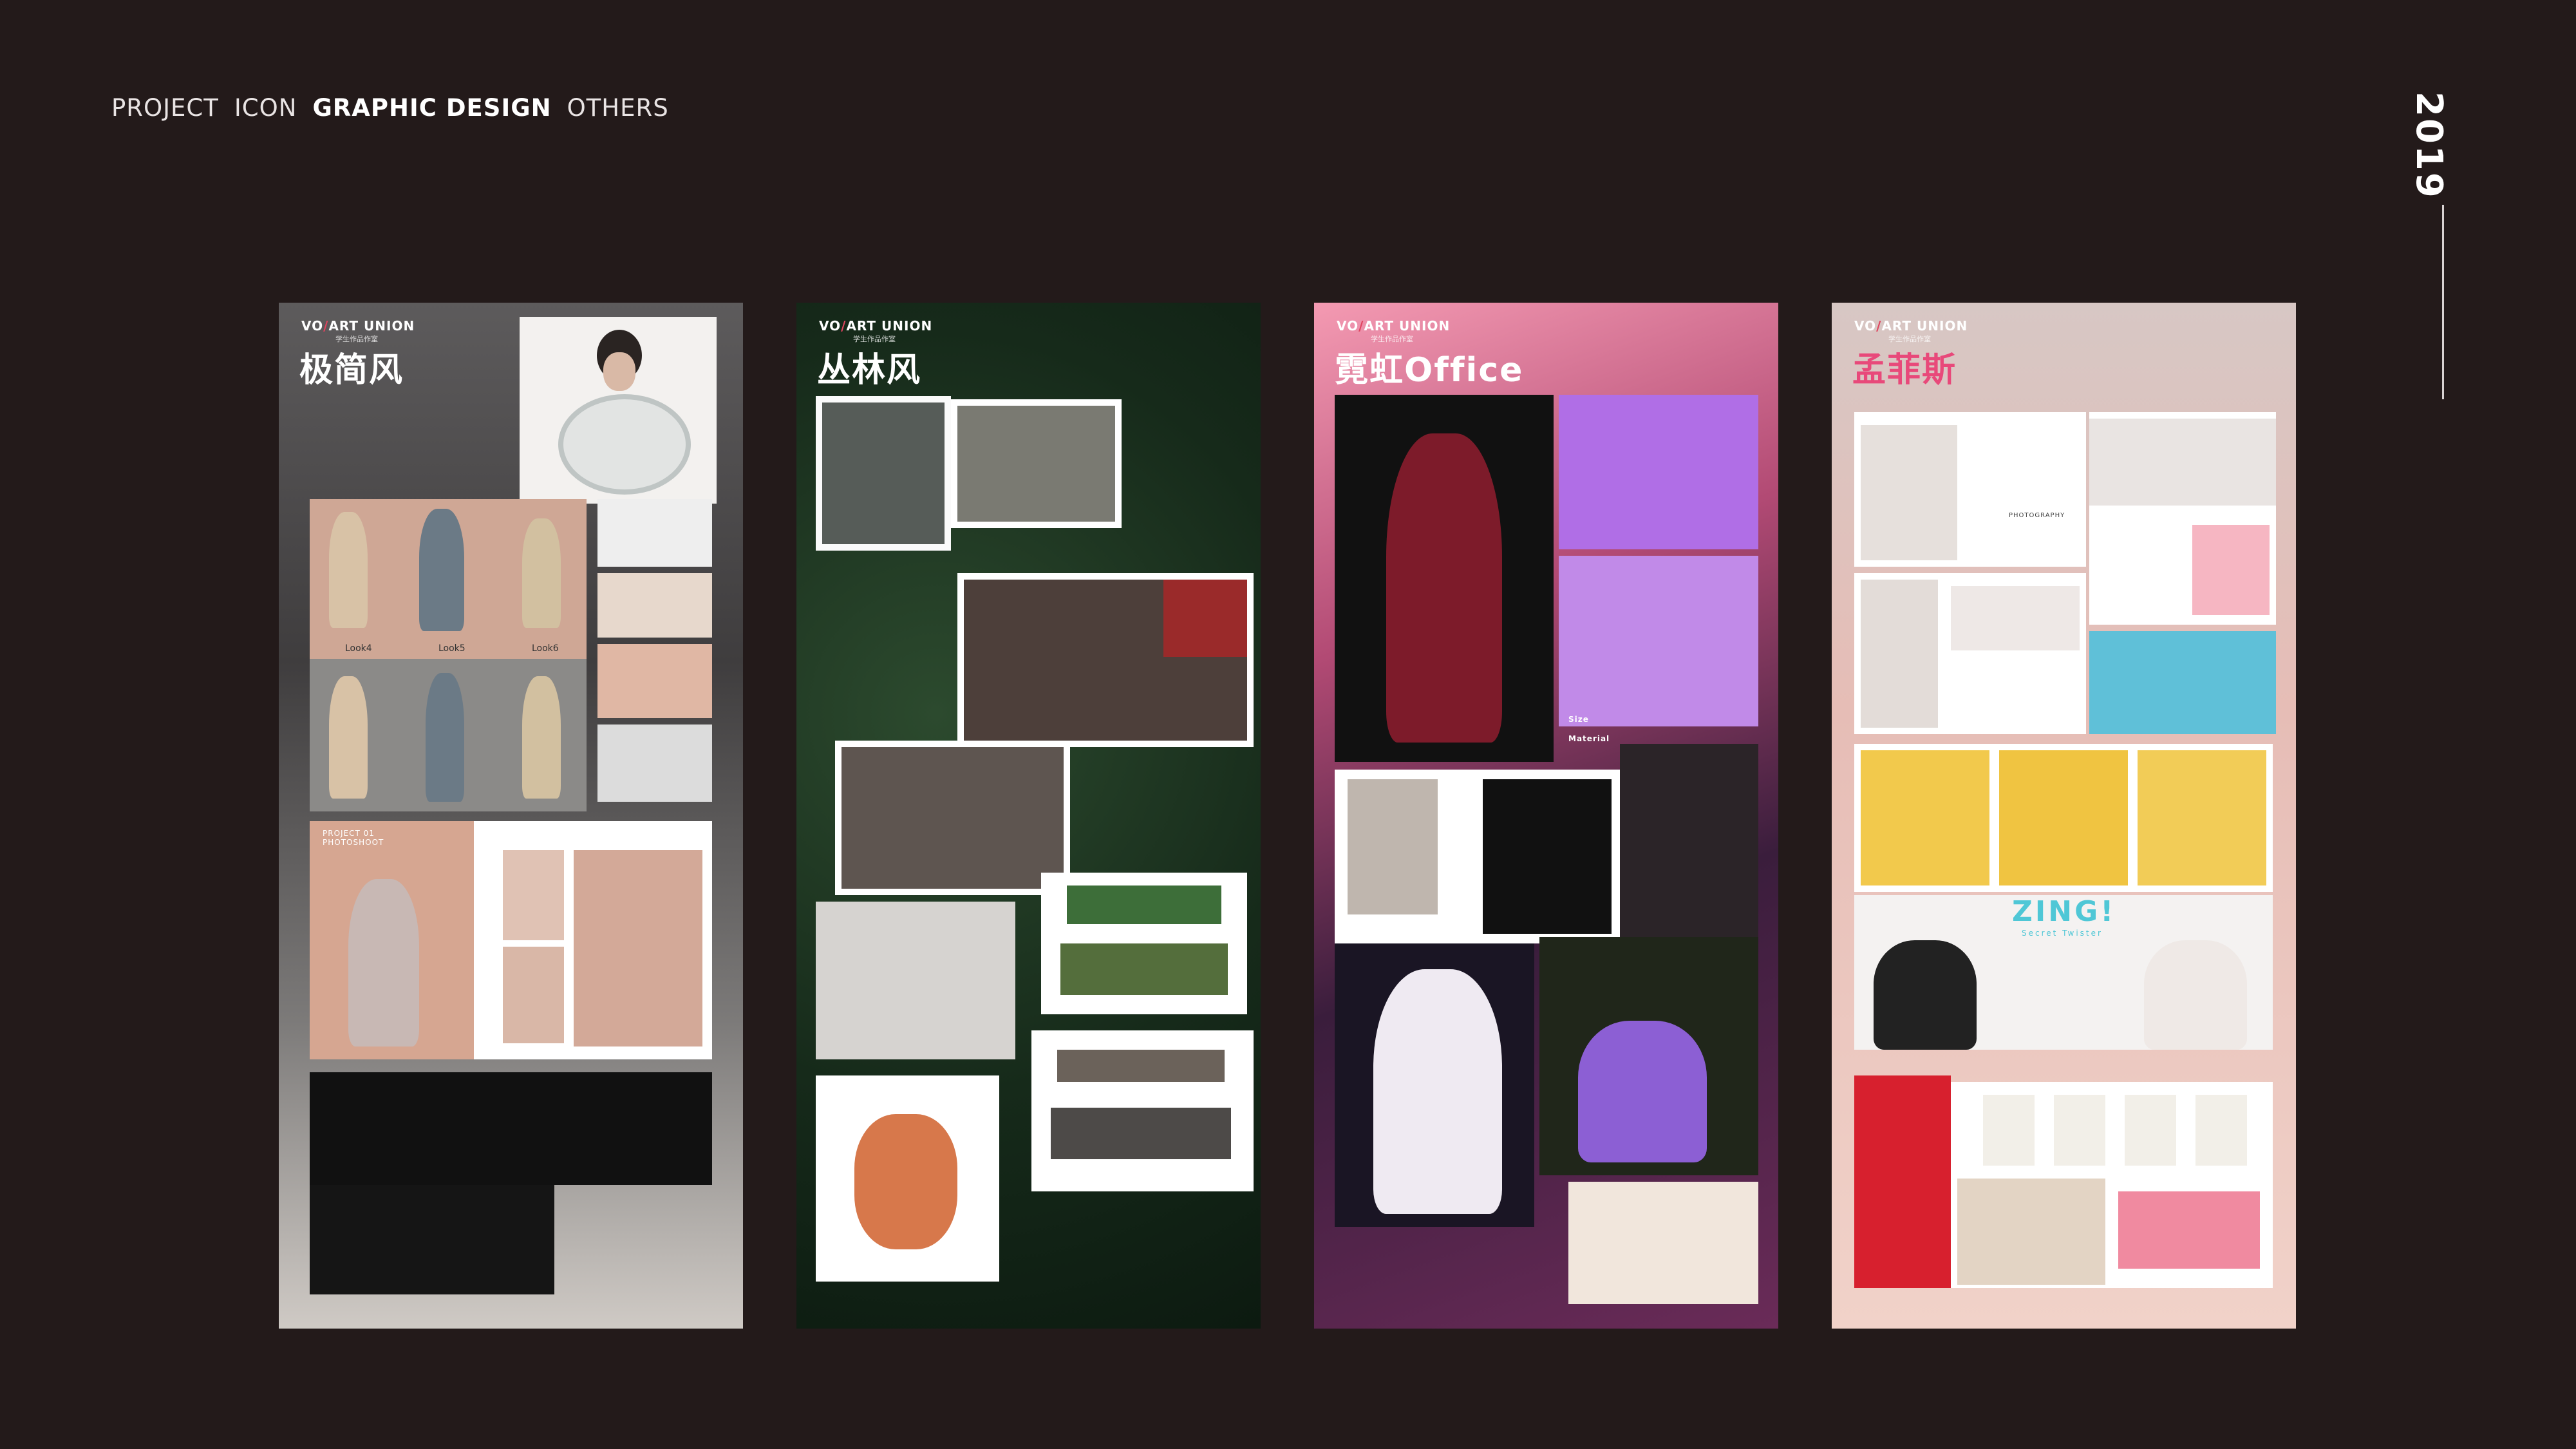 The height and width of the screenshot is (1449, 2576). Describe the element at coordinates (618, 108) in the screenshot. I see `nav-item-others: OTHERS` at that location.